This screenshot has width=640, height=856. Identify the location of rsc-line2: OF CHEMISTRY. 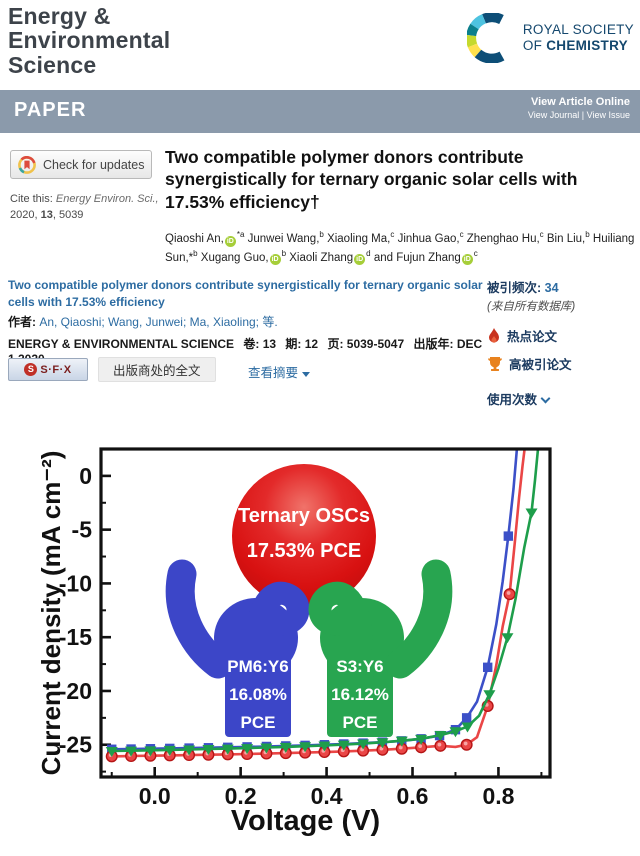
(575, 45).